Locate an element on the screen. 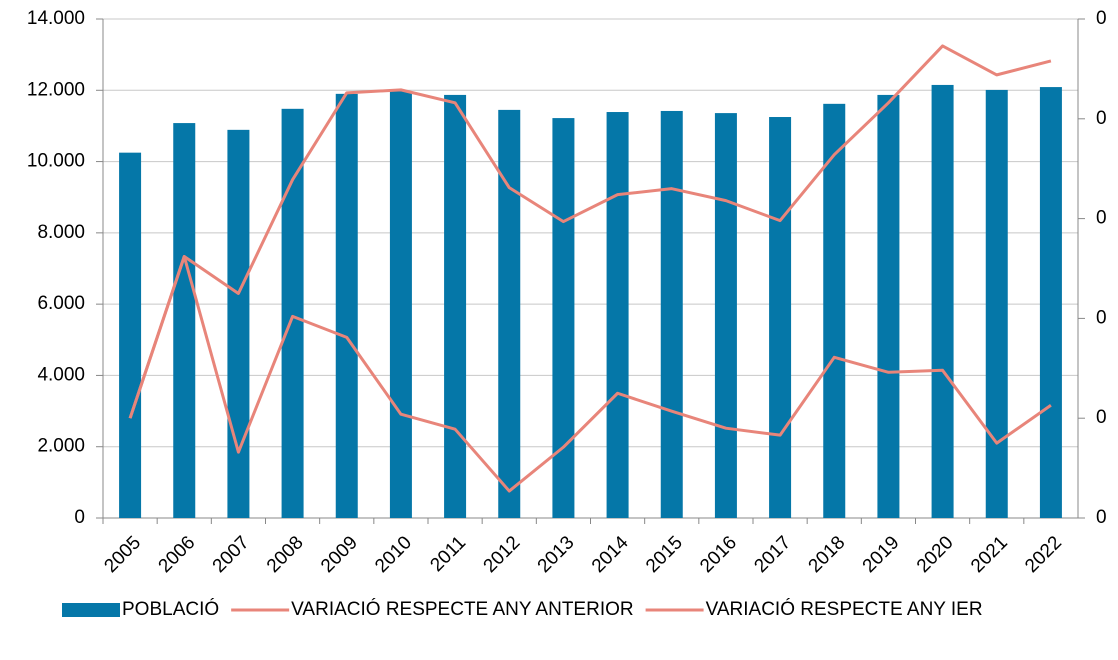 The width and height of the screenshot is (1118, 660). x-tick-label: 2018 is located at coordinates (827, 554).